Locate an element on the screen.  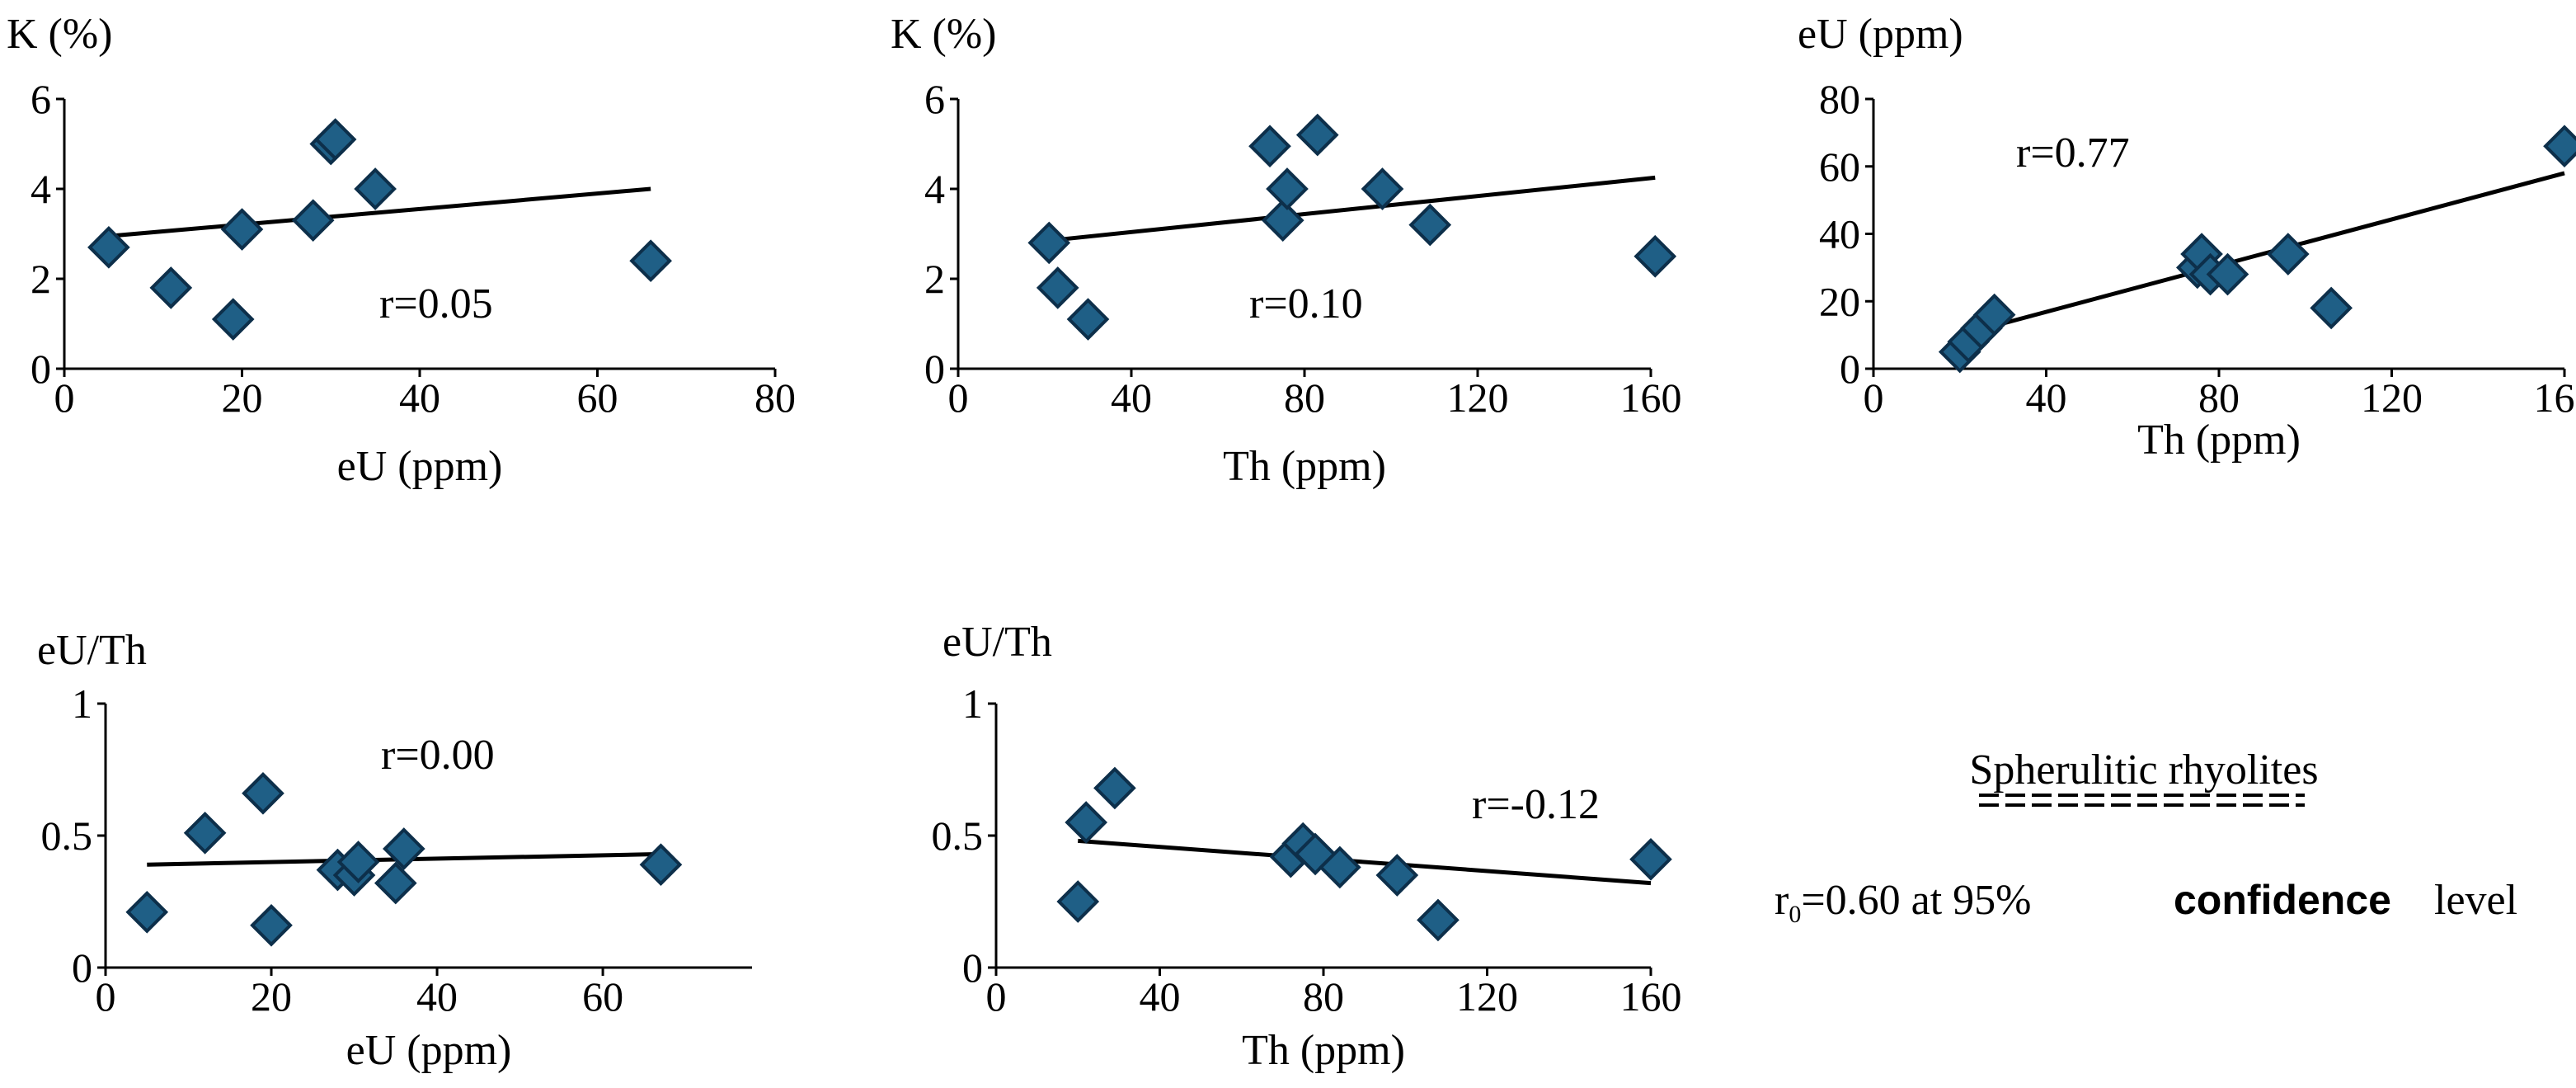
correlation-label: r=0.77 is located at coordinates (2073, 153).